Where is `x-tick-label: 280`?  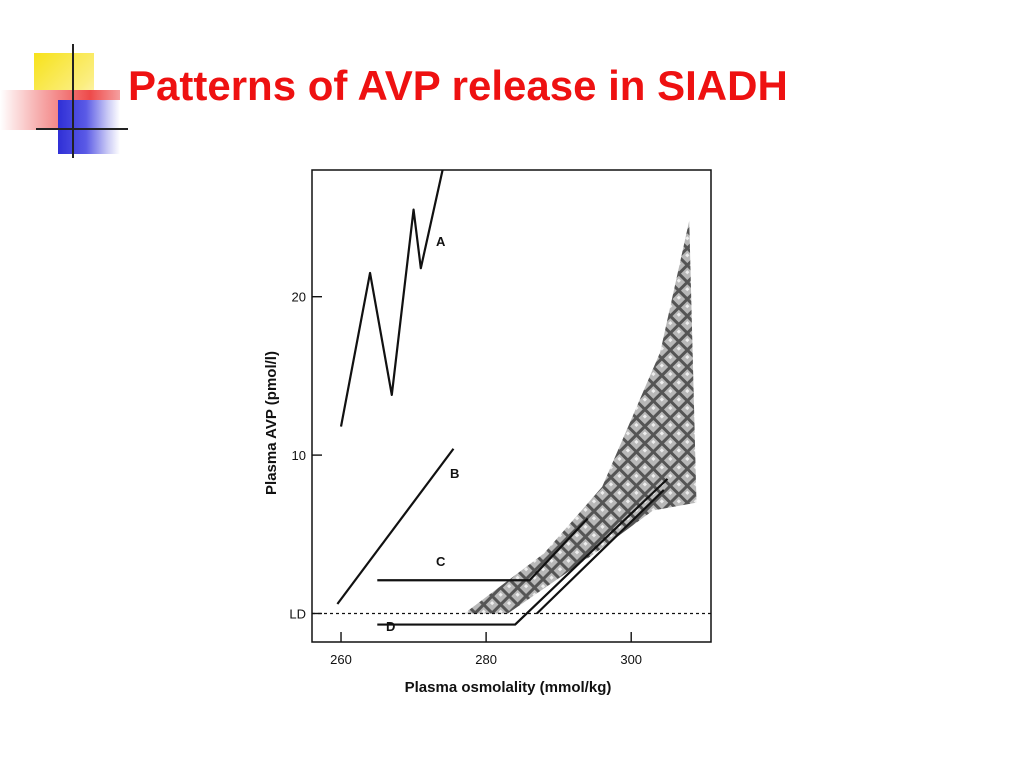 x-tick-label: 280 is located at coordinates (486, 659).